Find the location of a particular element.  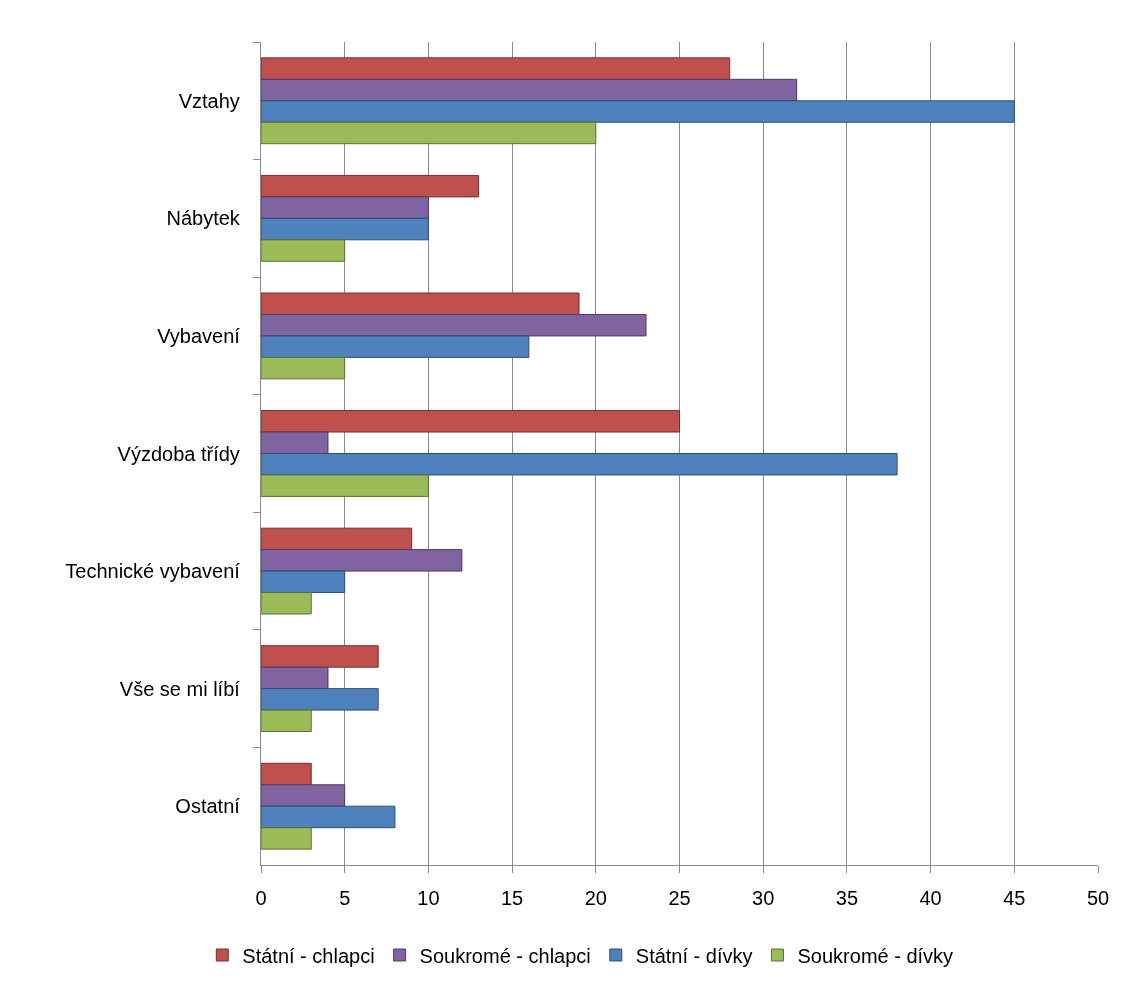

y-tick-label: Vše se mi líbí is located at coordinates (180, 688).